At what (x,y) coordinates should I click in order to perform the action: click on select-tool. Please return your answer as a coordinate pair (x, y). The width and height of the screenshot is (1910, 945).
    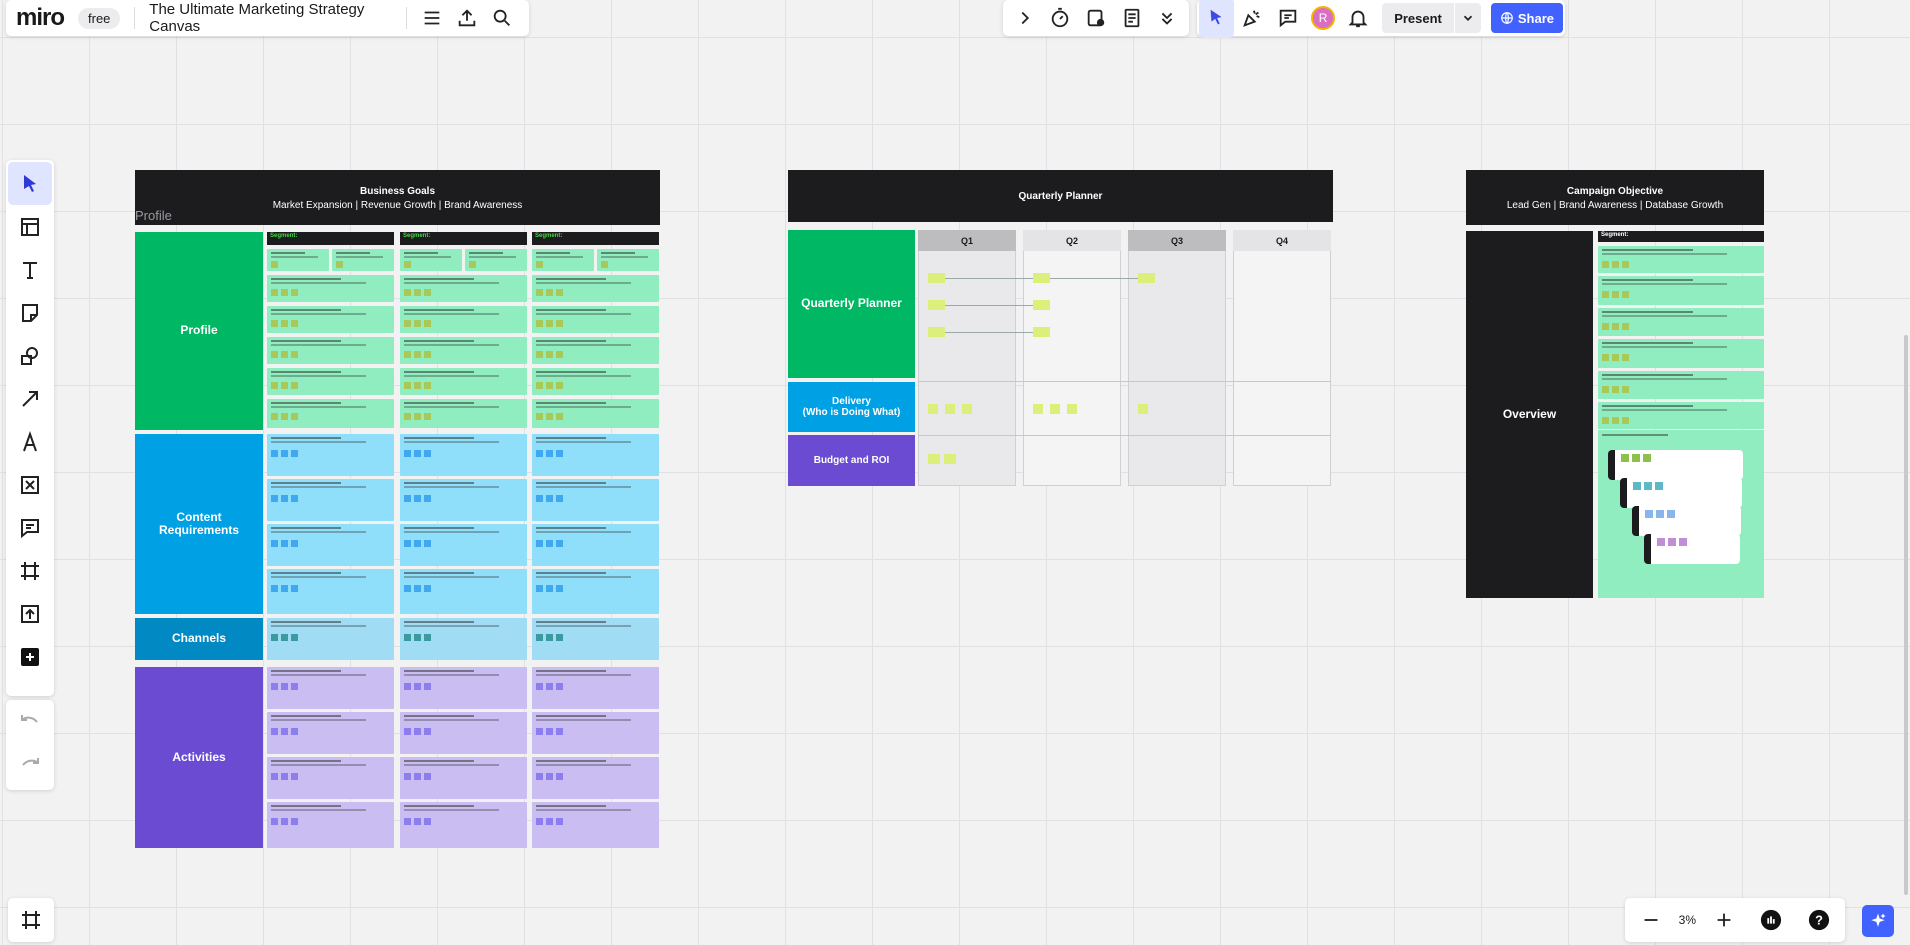
    Looking at the image, I should click on (30, 183).